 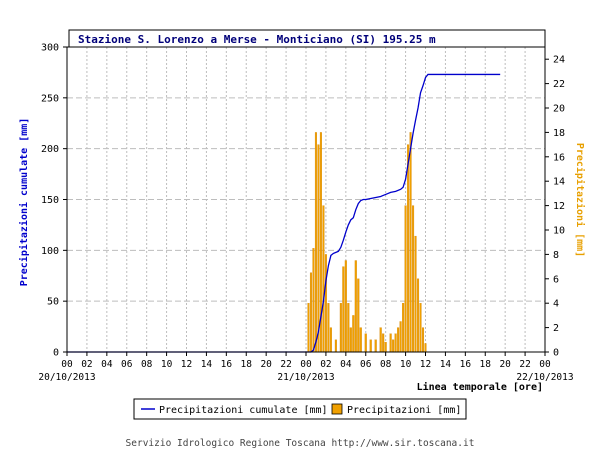 I want to click on legend-label-cumulative: Precipitazioni cumulate [mm], so click(x=243, y=410).